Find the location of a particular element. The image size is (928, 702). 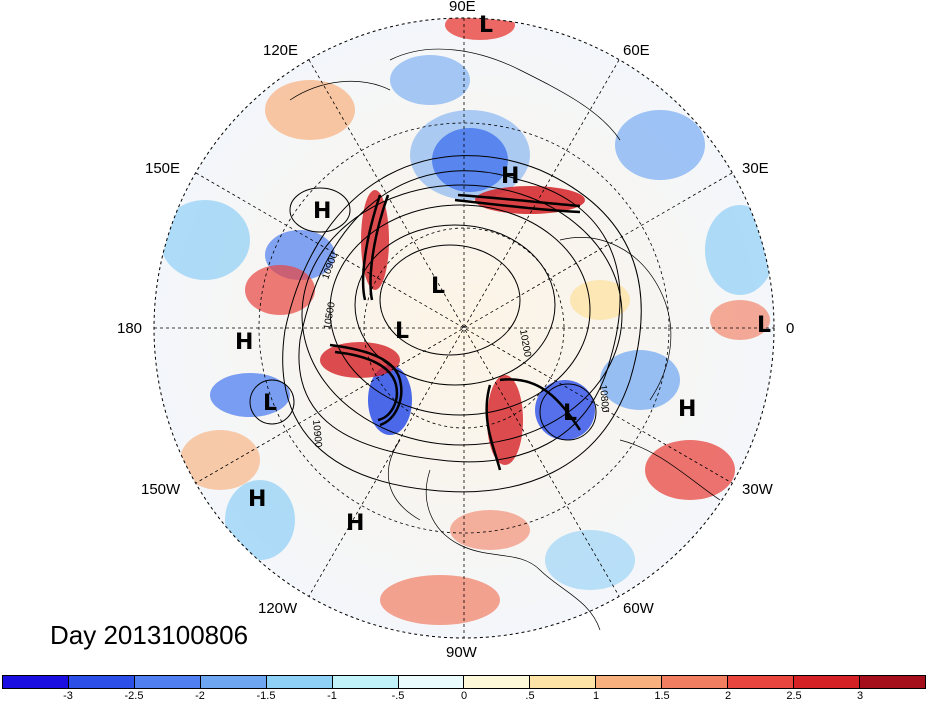

colorbar-tick-label: 2 is located at coordinates (728, 696).